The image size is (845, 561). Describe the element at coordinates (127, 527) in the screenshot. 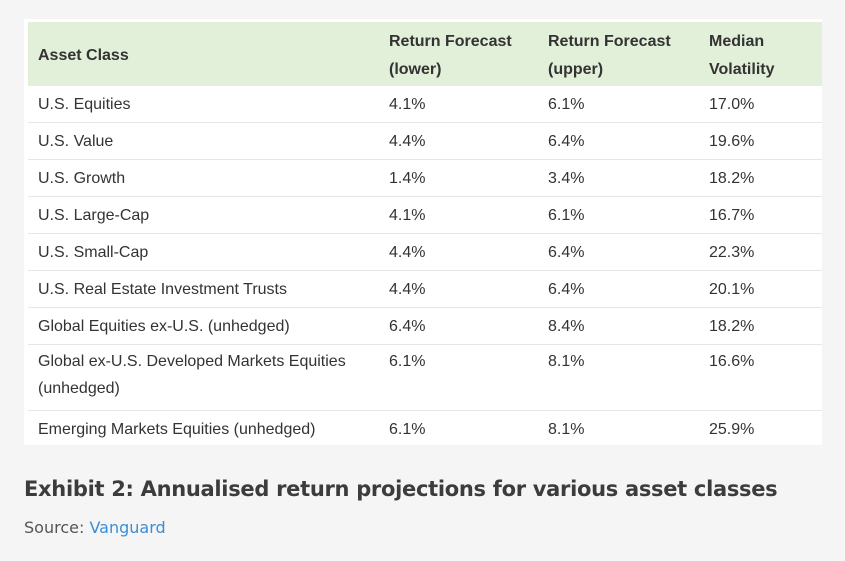

I see `source-link-vanguard: Vanguard` at that location.